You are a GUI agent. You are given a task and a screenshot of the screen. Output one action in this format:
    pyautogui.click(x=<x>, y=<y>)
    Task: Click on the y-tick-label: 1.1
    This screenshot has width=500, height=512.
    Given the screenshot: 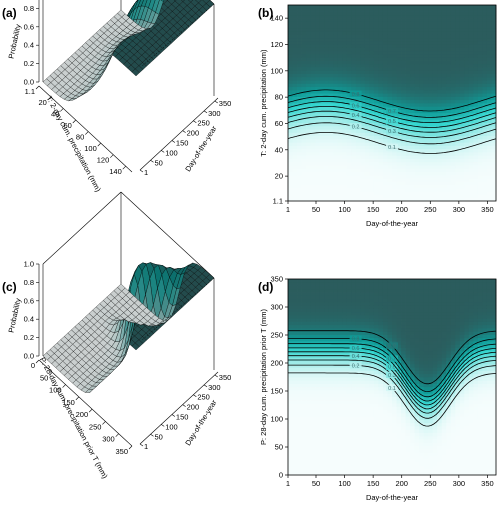 What is the action you would take?
    pyautogui.click(x=278, y=201)
    